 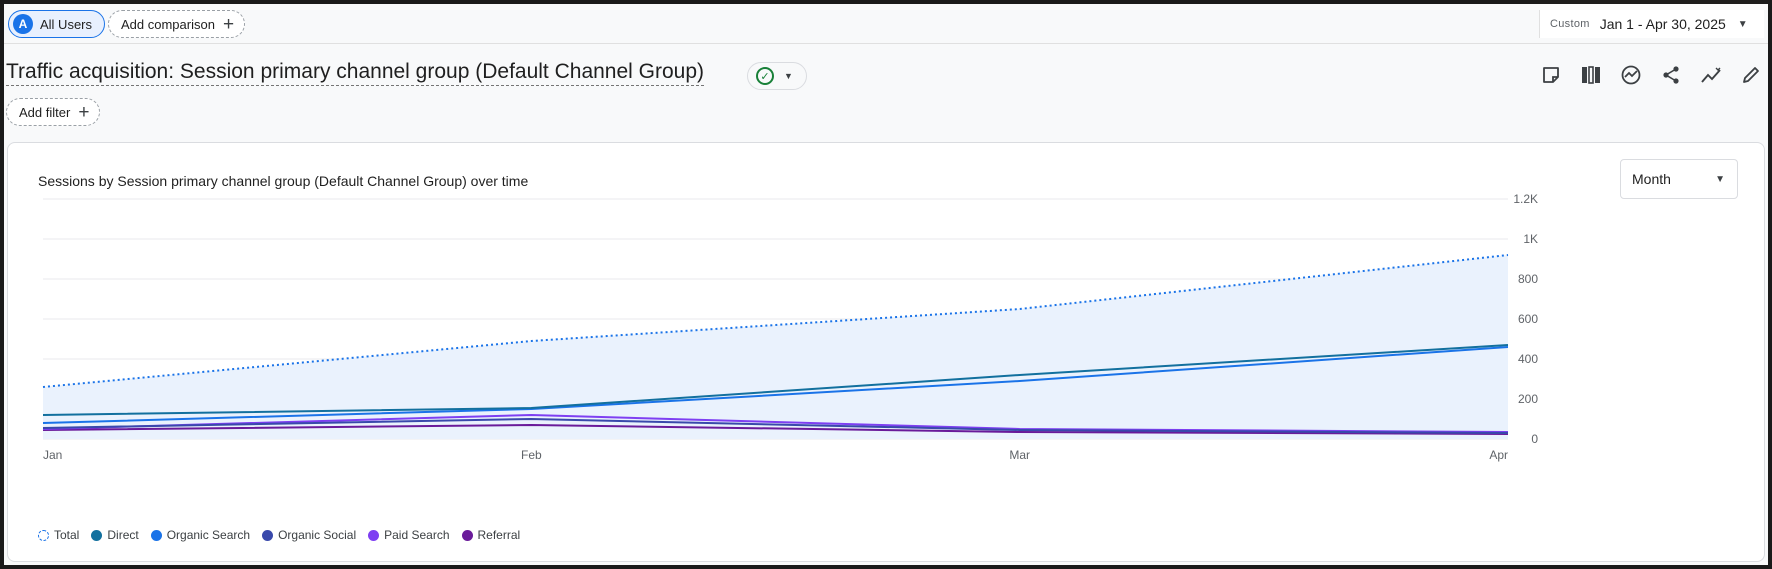 I want to click on series-line-organic-search, so click(x=775, y=385).